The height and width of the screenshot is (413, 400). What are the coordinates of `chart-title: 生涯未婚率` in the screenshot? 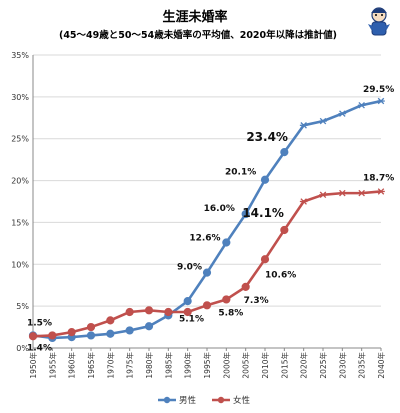 It's located at (194, 17).